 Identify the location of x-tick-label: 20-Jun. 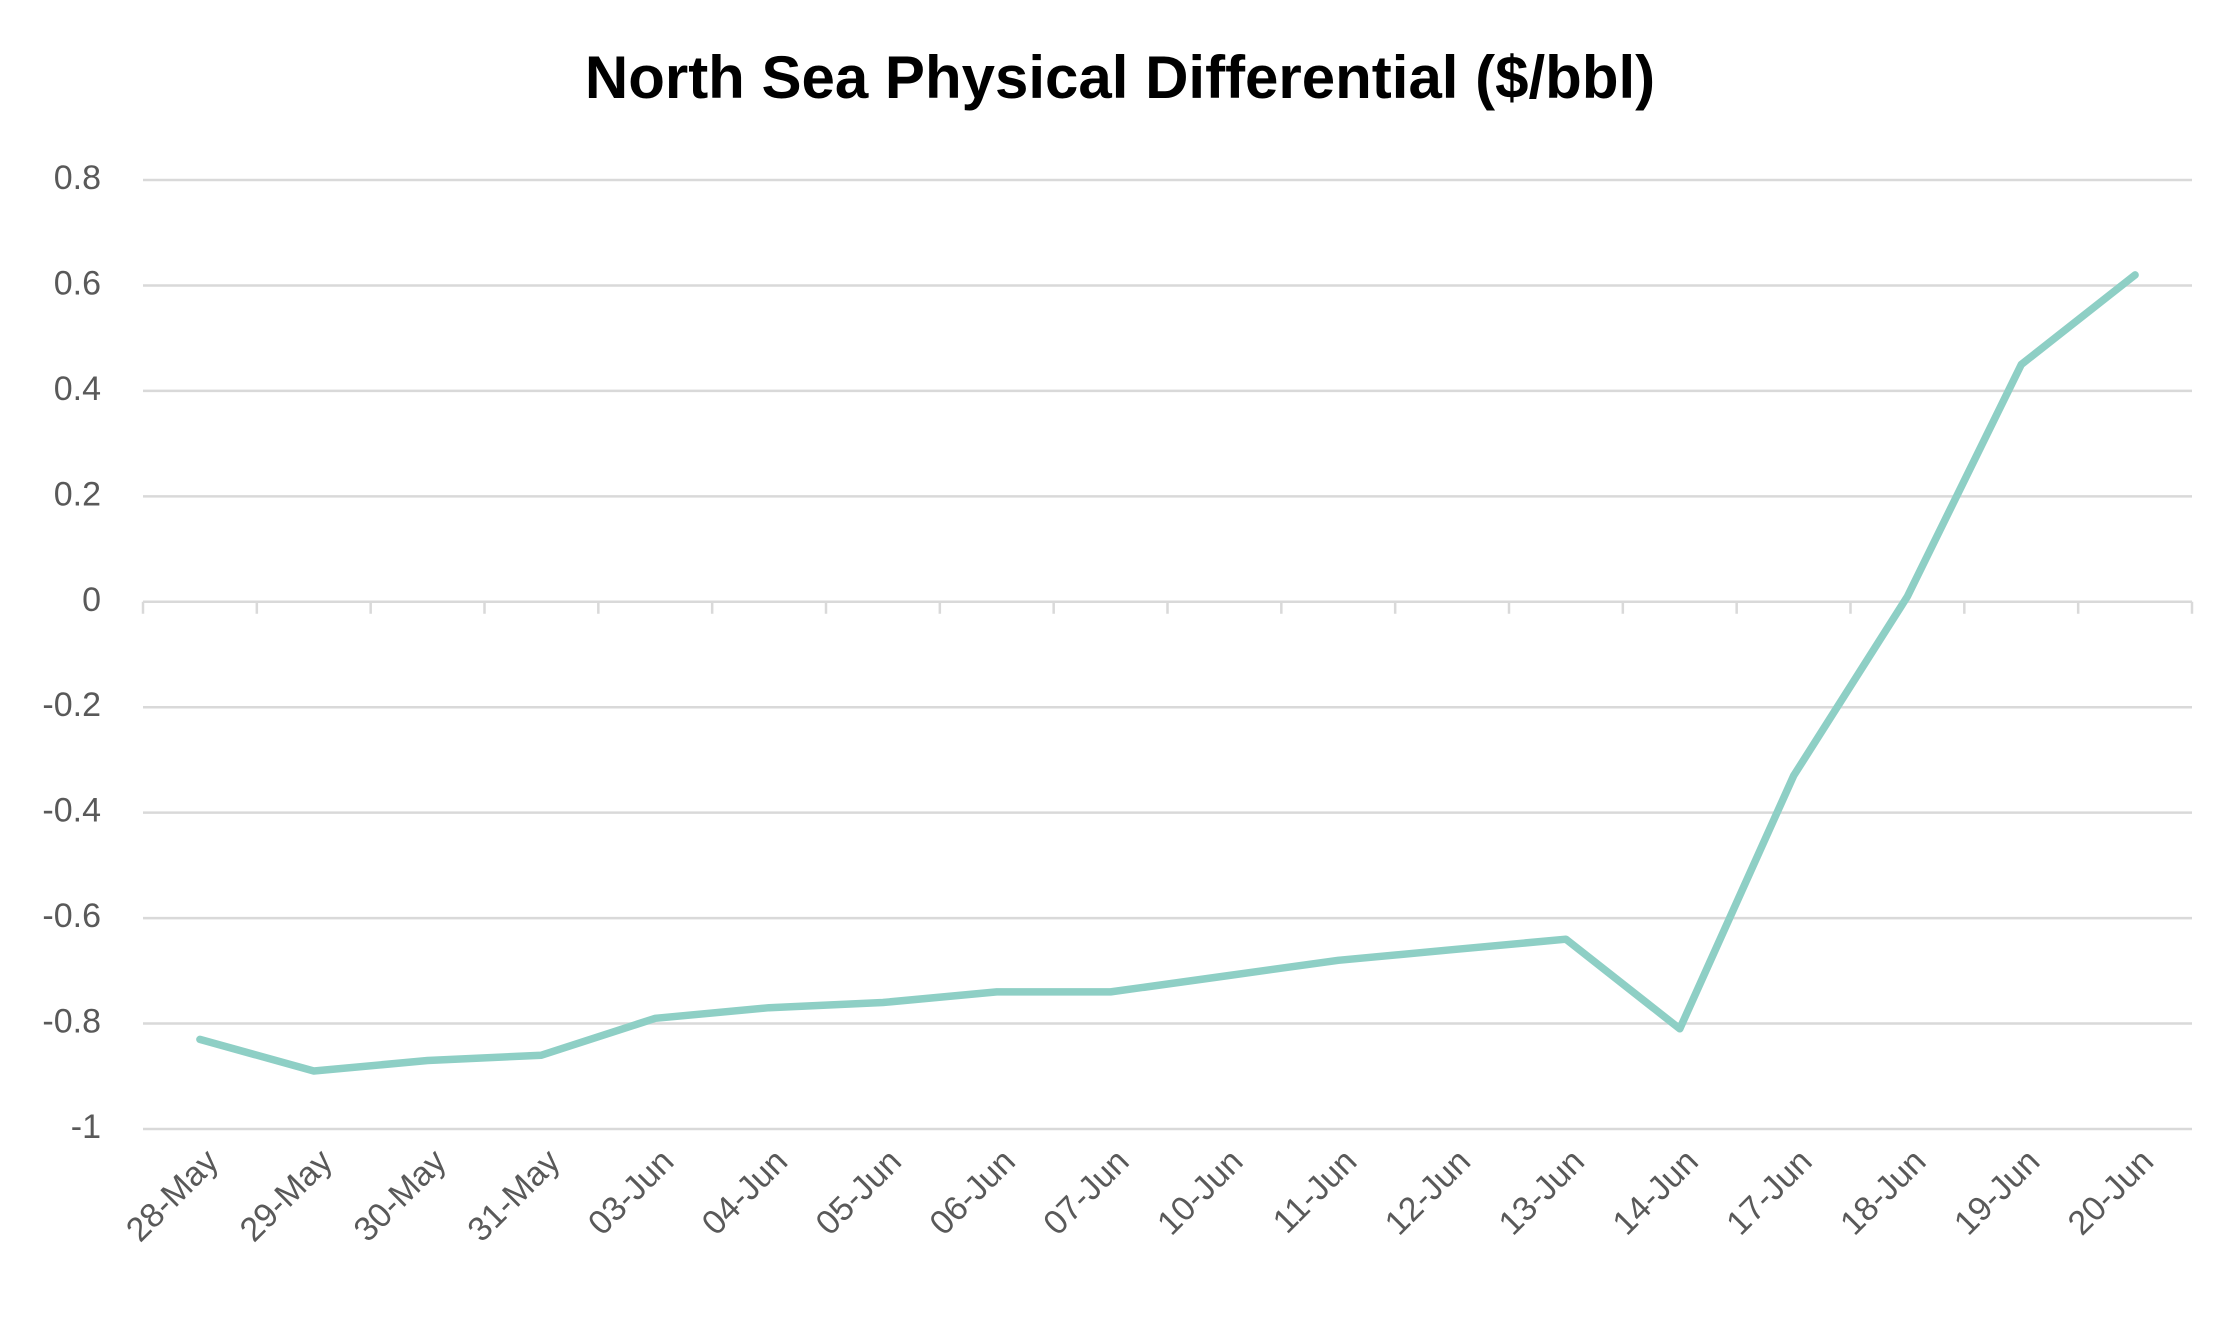
(2111, 1192).